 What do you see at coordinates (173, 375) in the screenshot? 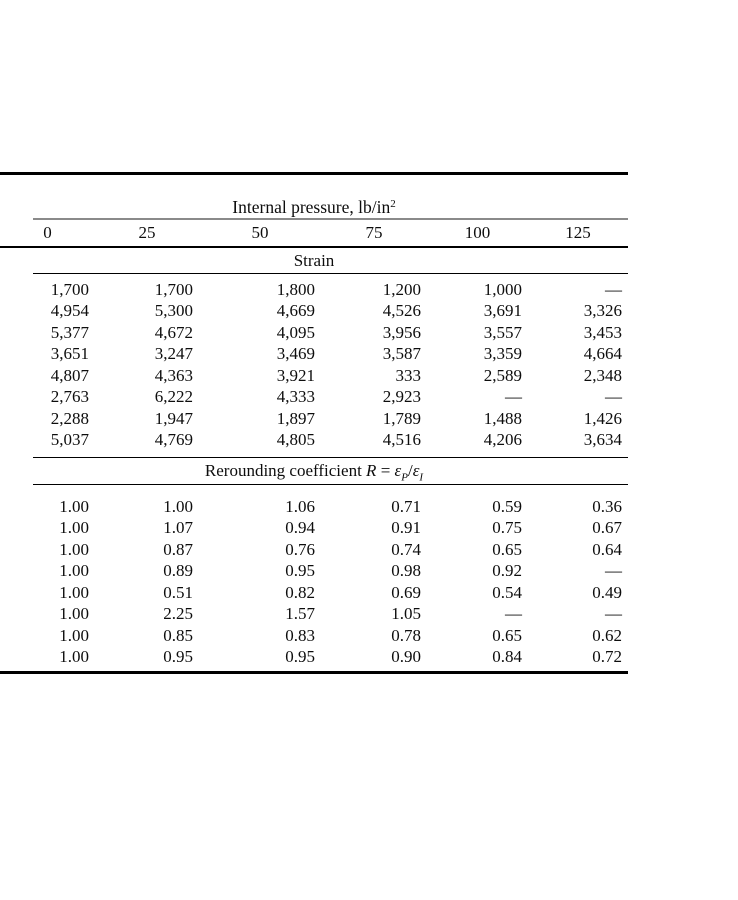
I see `table-cell: 4,363` at bounding box center [173, 375].